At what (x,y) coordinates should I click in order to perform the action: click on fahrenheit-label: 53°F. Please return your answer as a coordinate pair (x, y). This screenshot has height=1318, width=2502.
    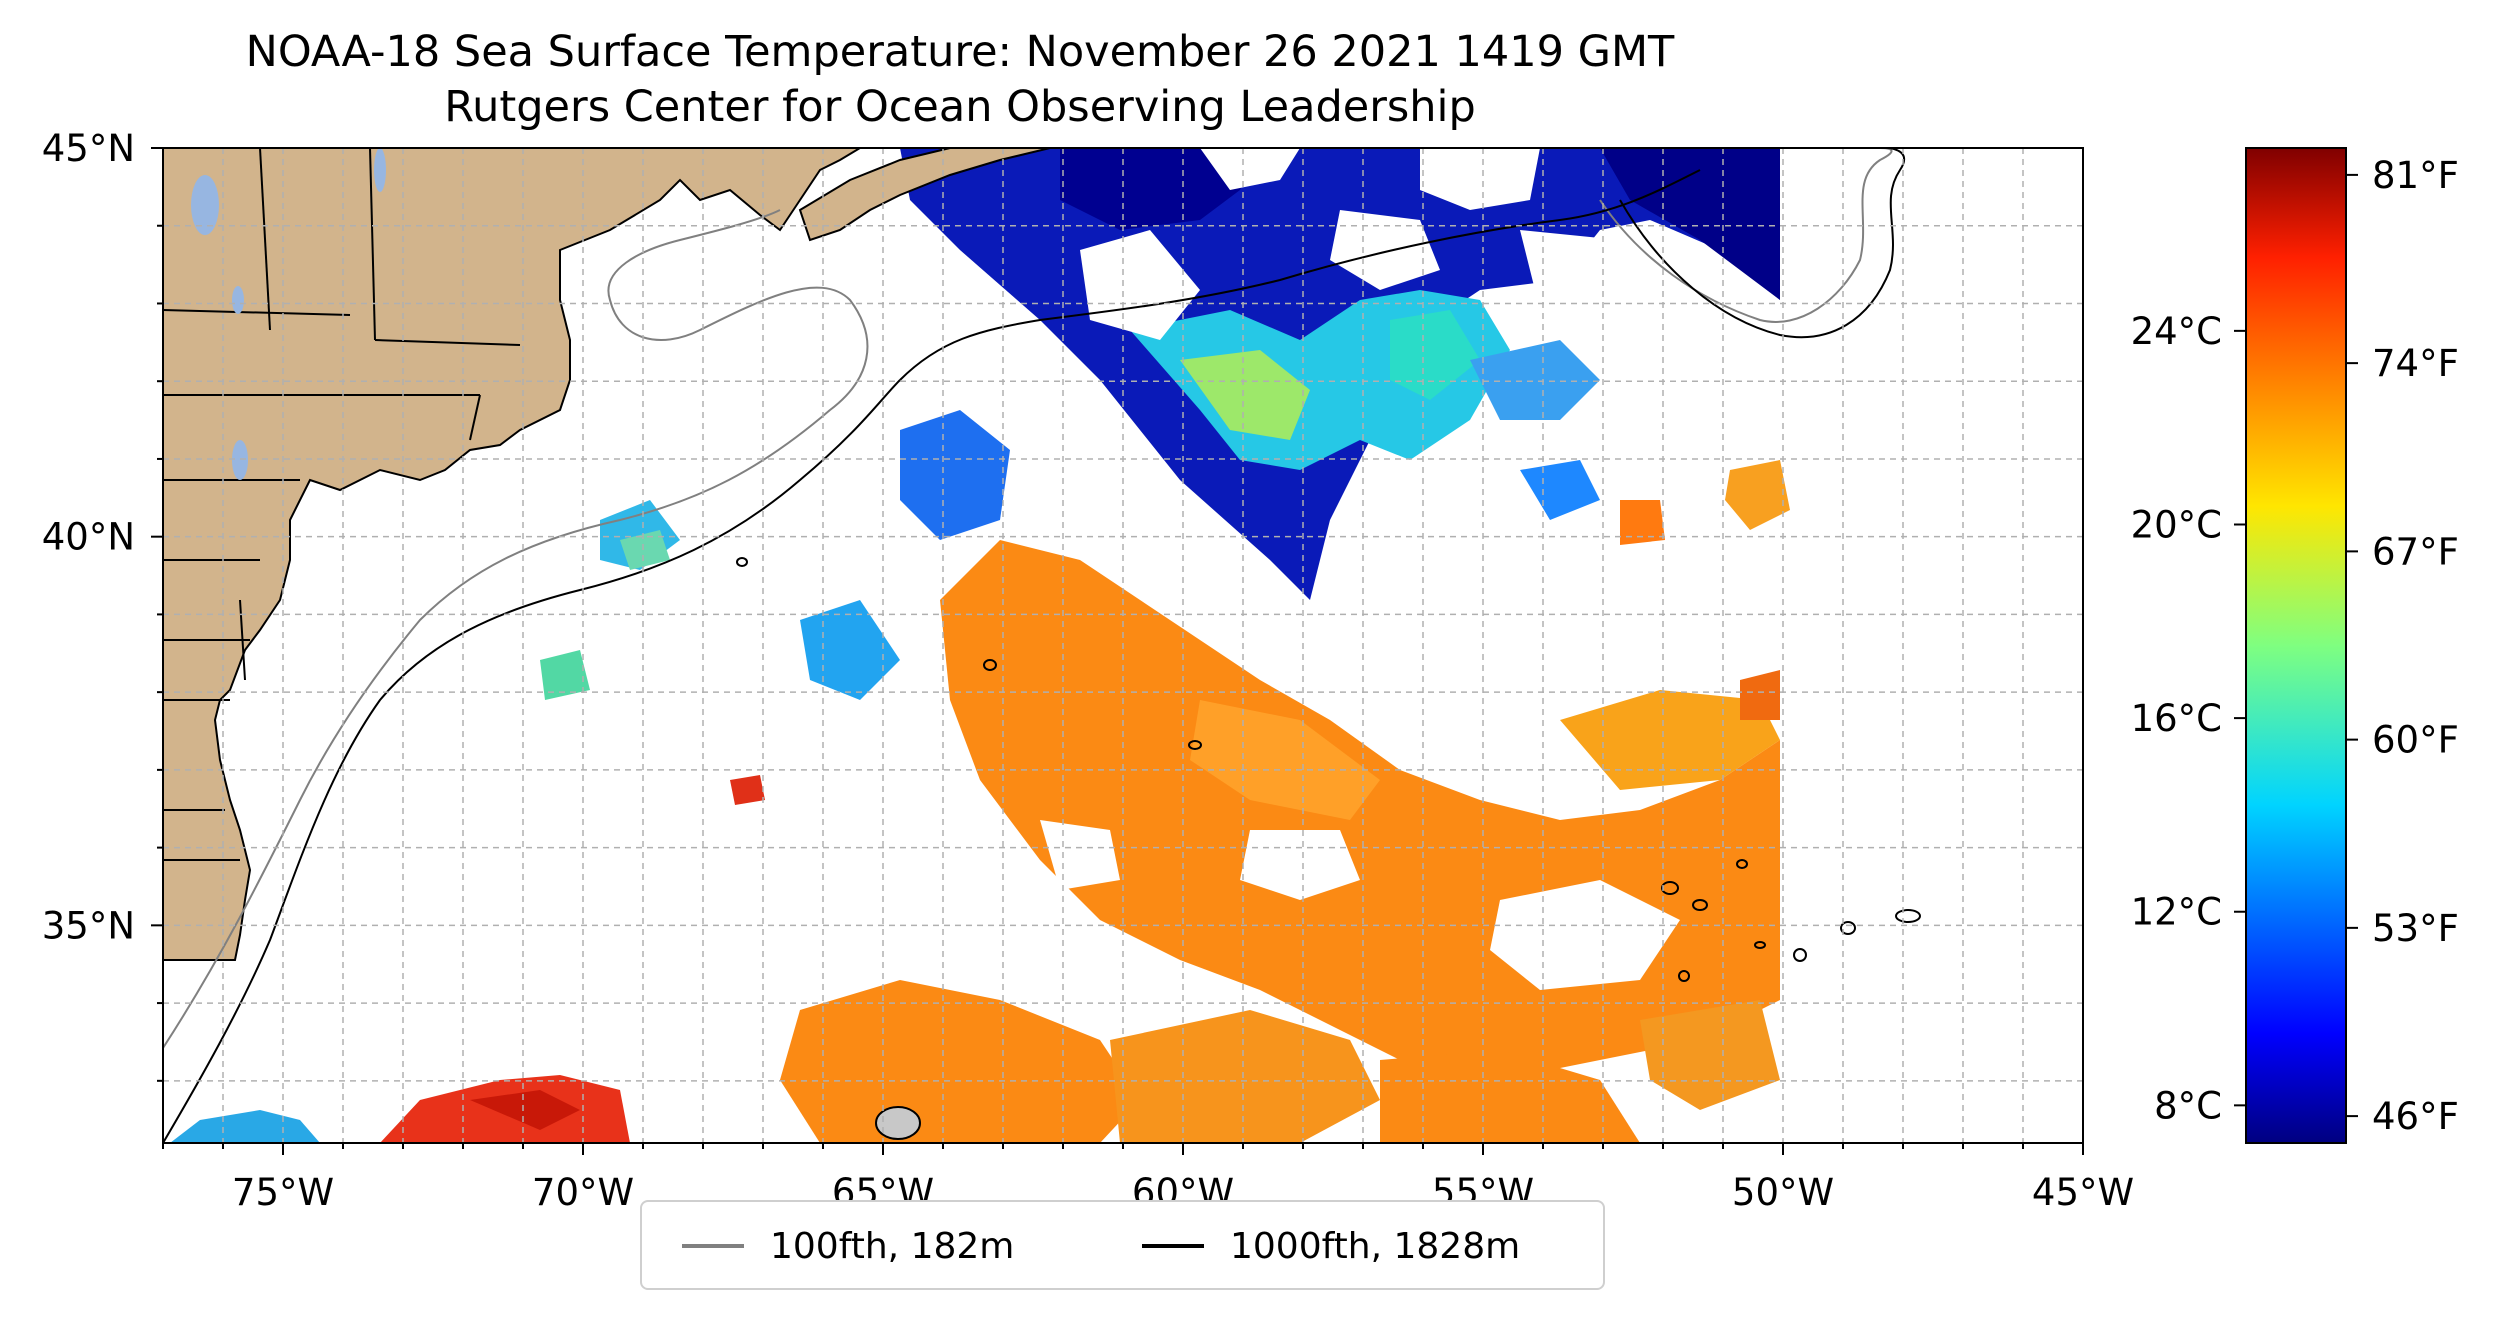
    Looking at the image, I should click on (2415, 928).